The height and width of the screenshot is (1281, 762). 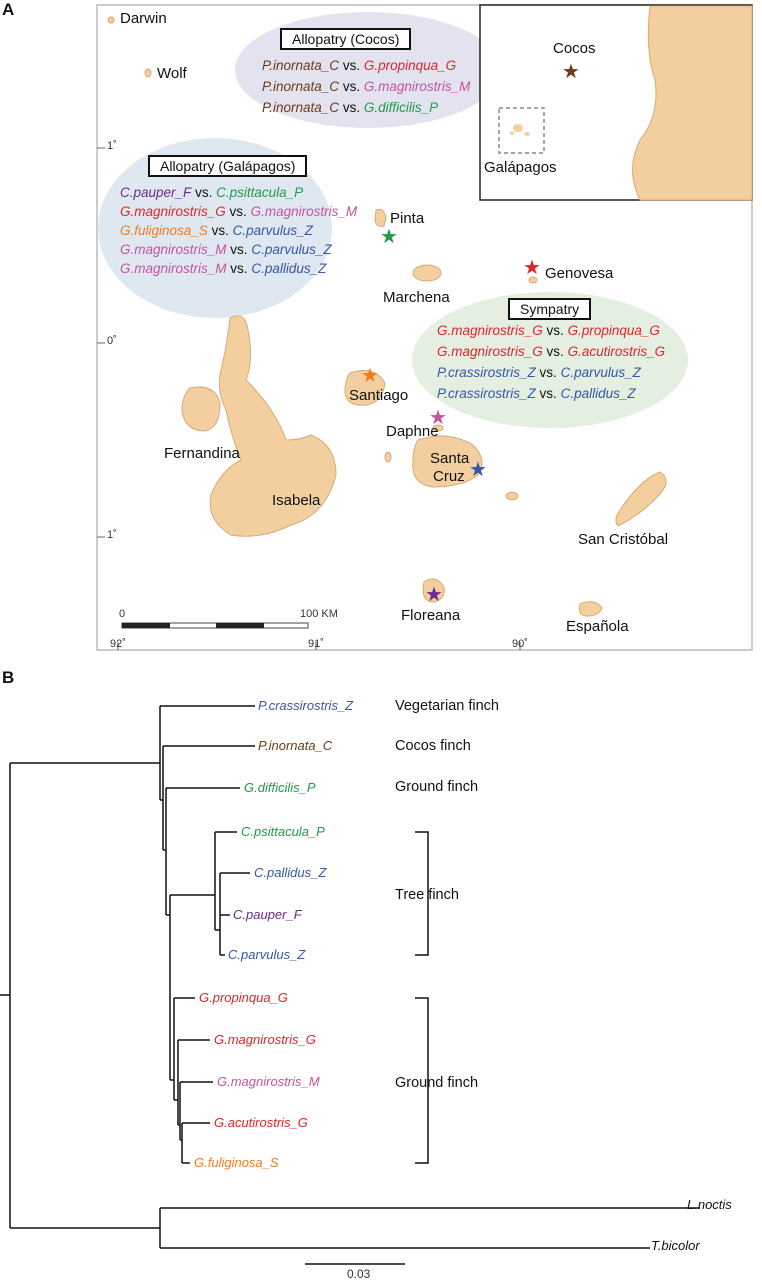 What do you see at coordinates (118, 644) in the screenshot?
I see `lon-tick: 92˚` at bounding box center [118, 644].